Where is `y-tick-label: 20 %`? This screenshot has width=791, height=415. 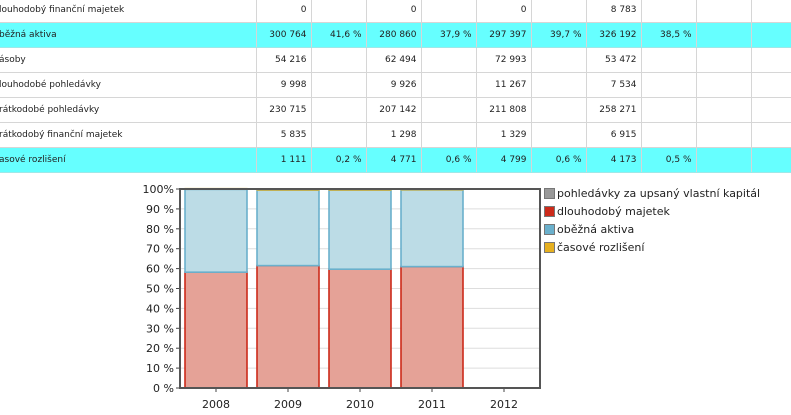 y-tick-label: 20 % is located at coordinates (160, 348).